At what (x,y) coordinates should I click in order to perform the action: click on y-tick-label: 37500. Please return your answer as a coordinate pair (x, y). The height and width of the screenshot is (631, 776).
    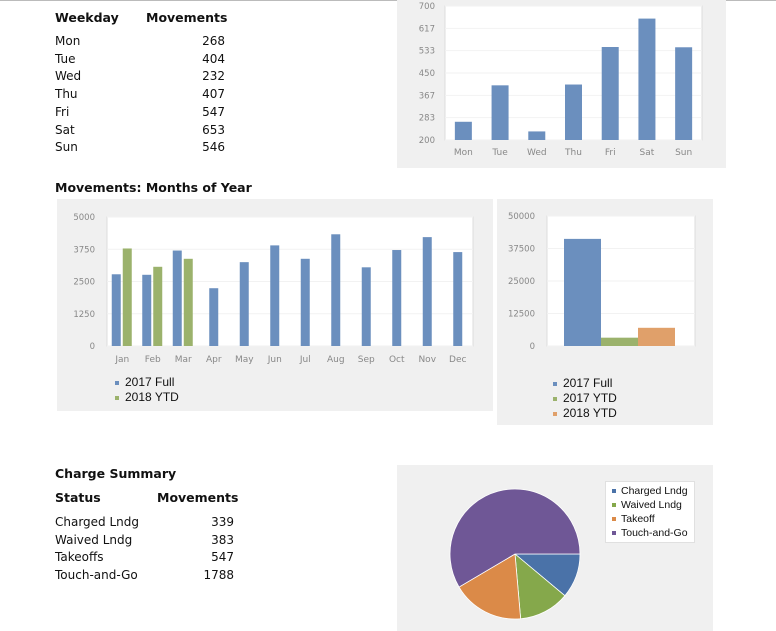
    Looking at the image, I should click on (521, 250).